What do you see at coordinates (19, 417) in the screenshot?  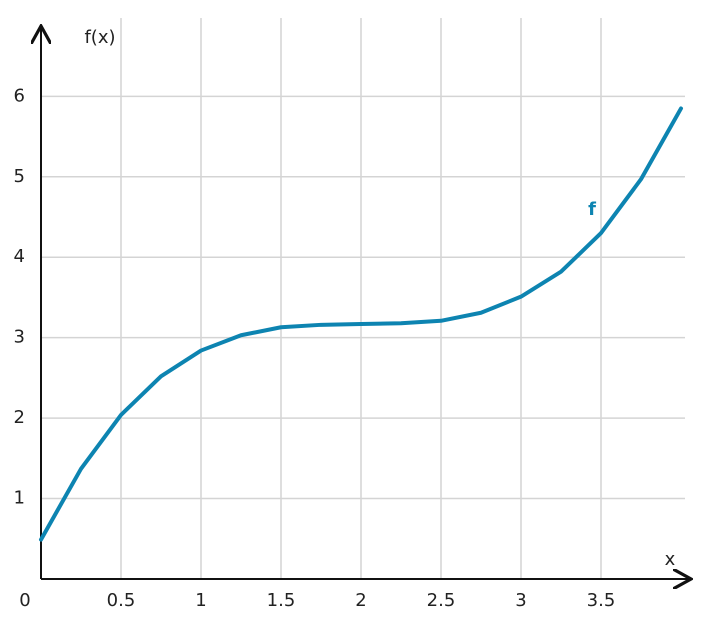 I see `y-tick-label: 2` at bounding box center [19, 417].